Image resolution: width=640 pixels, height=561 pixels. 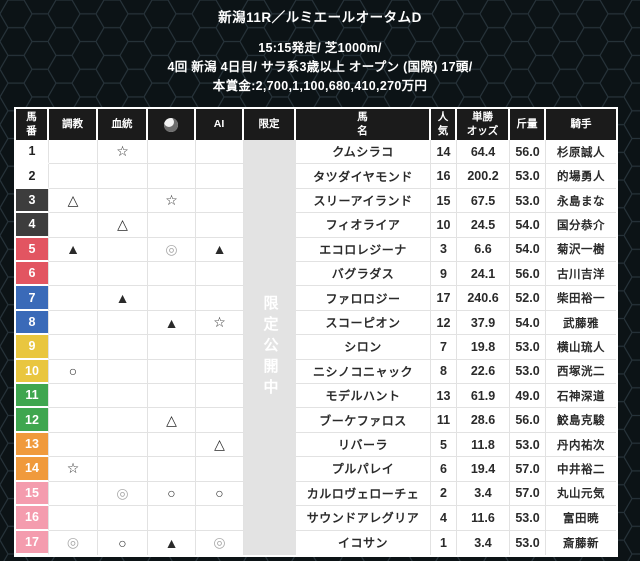 I want to click on popularity-cell: 1, so click(x=444, y=542).